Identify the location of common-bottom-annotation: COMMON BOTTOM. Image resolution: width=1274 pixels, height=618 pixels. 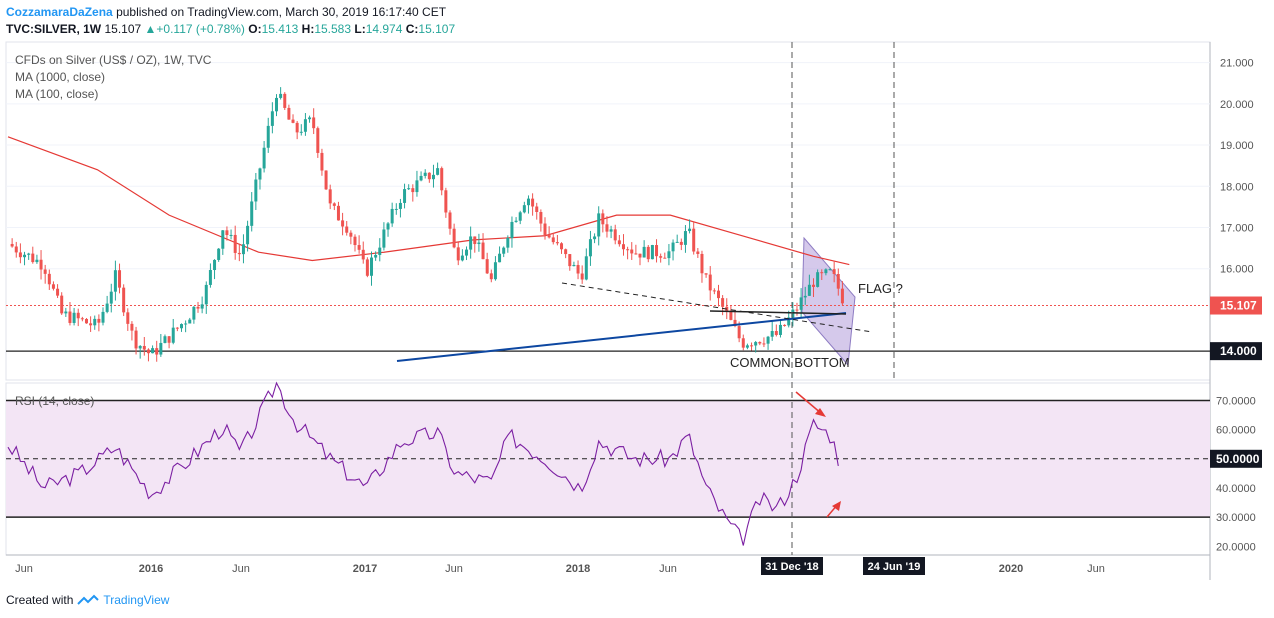
(790, 362).